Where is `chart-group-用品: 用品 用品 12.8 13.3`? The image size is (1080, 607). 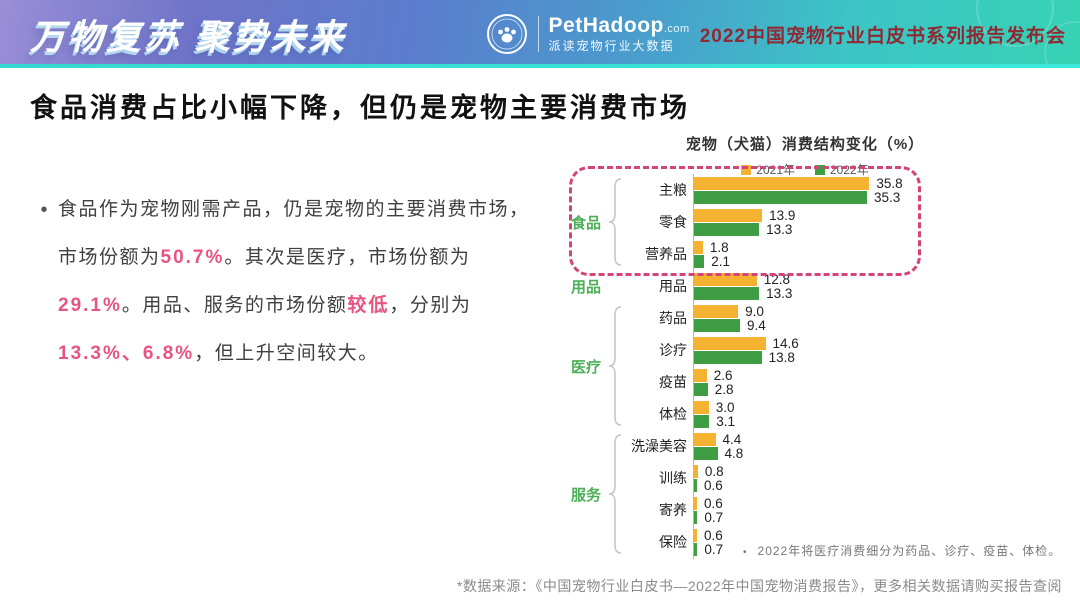 chart-group-用品: 用品 用品 12.8 13.3 is located at coordinates (820, 286).